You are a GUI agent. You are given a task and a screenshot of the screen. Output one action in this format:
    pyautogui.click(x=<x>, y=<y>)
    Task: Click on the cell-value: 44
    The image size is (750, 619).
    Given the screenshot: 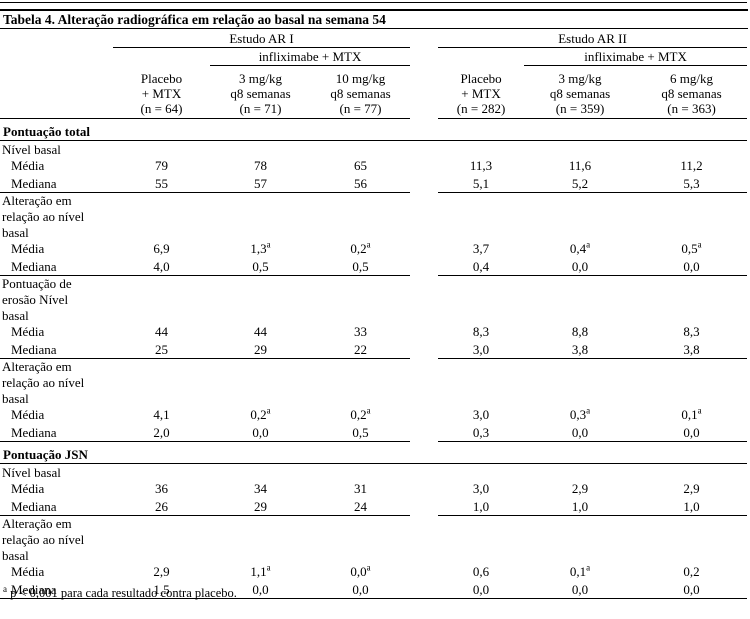 What is the action you would take?
    pyautogui.click(x=260, y=331)
    